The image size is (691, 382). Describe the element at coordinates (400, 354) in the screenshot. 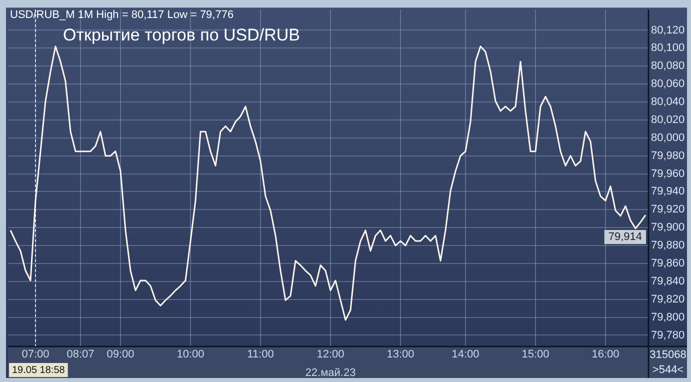

I see `x-tick-label: 13:00` at that location.